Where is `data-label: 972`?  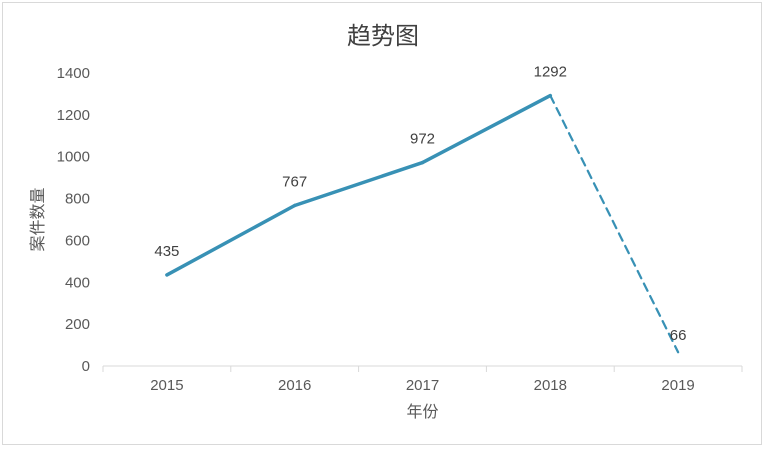
data-label: 972 is located at coordinates (422, 139).